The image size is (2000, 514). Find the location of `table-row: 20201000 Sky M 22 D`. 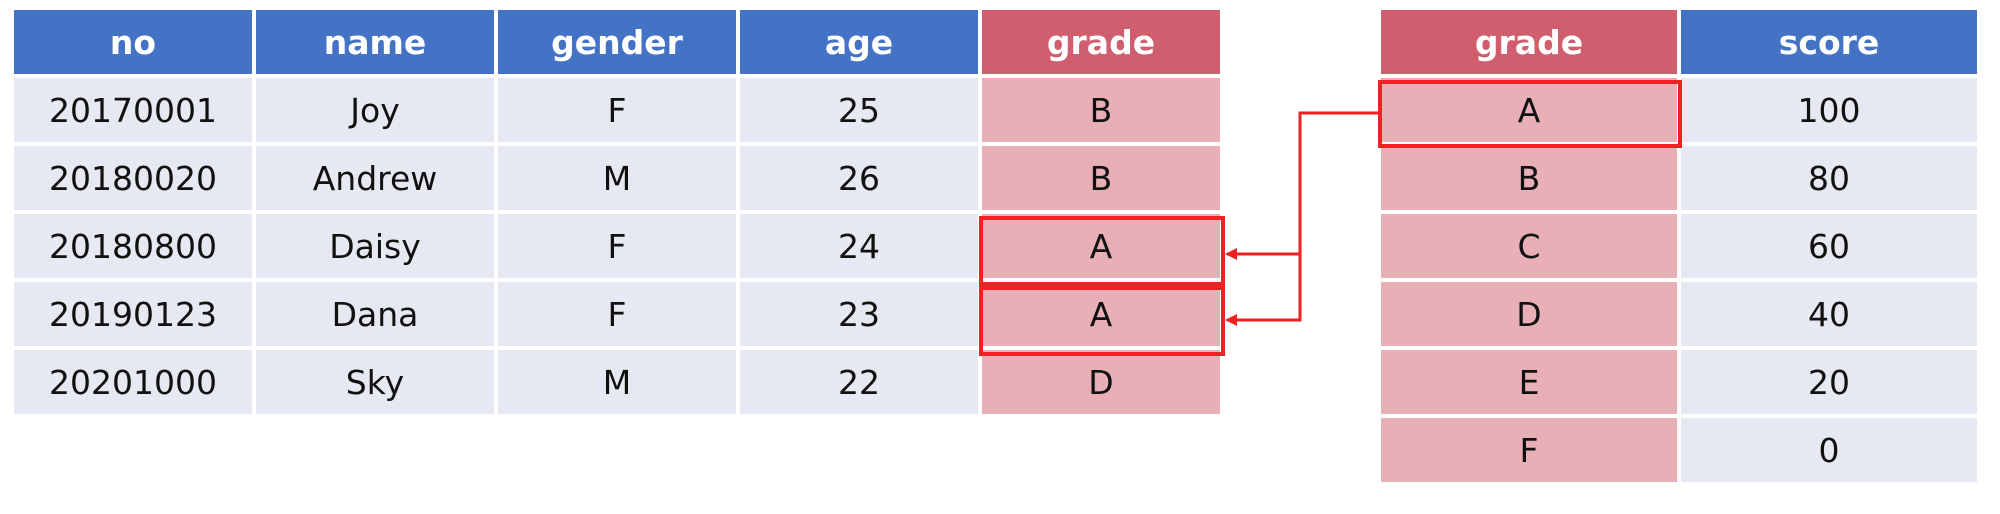

table-row: 20201000 Sky M 22 D is located at coordinates (617, 382).